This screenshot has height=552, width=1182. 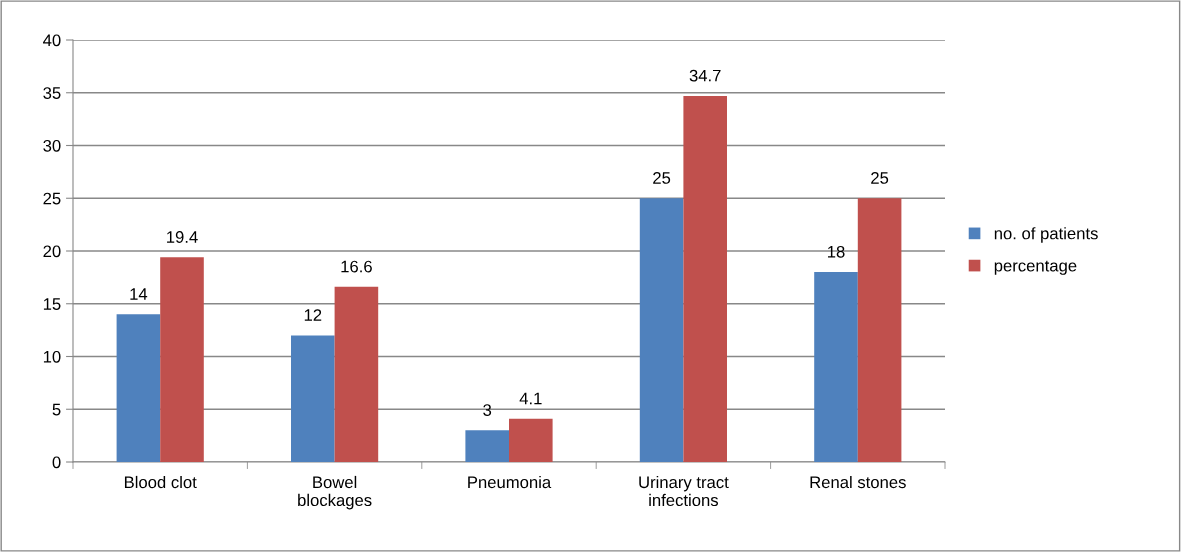 What do you see at coordinates (52, 145) in the screenshot?
I see `y-tick-label: 30` at bounding box center [52, 145].